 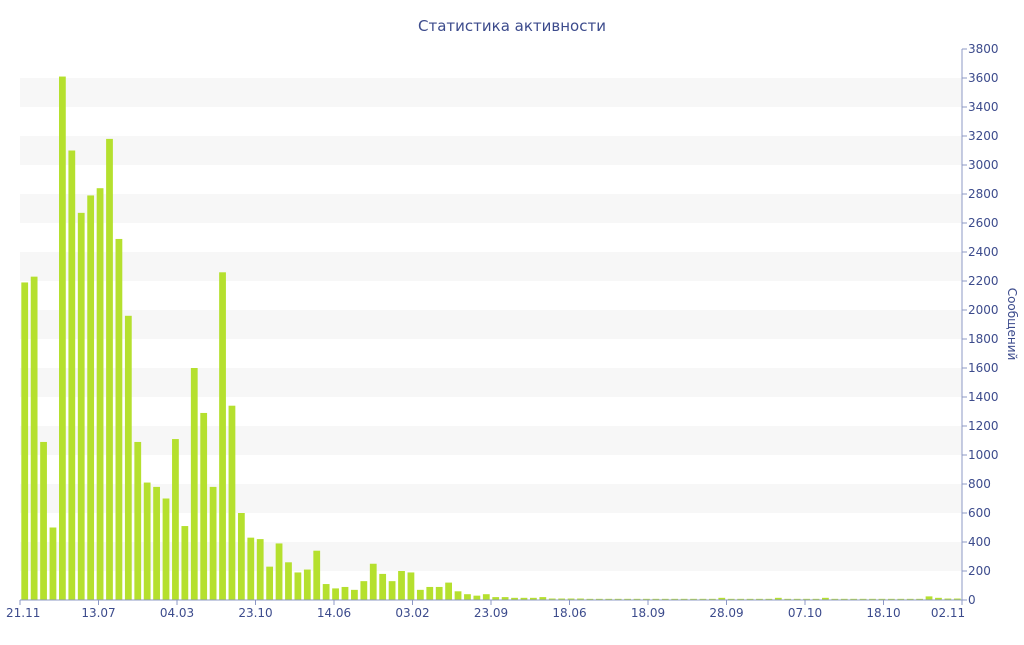 I want to click on y-tick-label: 200, so click(x=979, y=571).